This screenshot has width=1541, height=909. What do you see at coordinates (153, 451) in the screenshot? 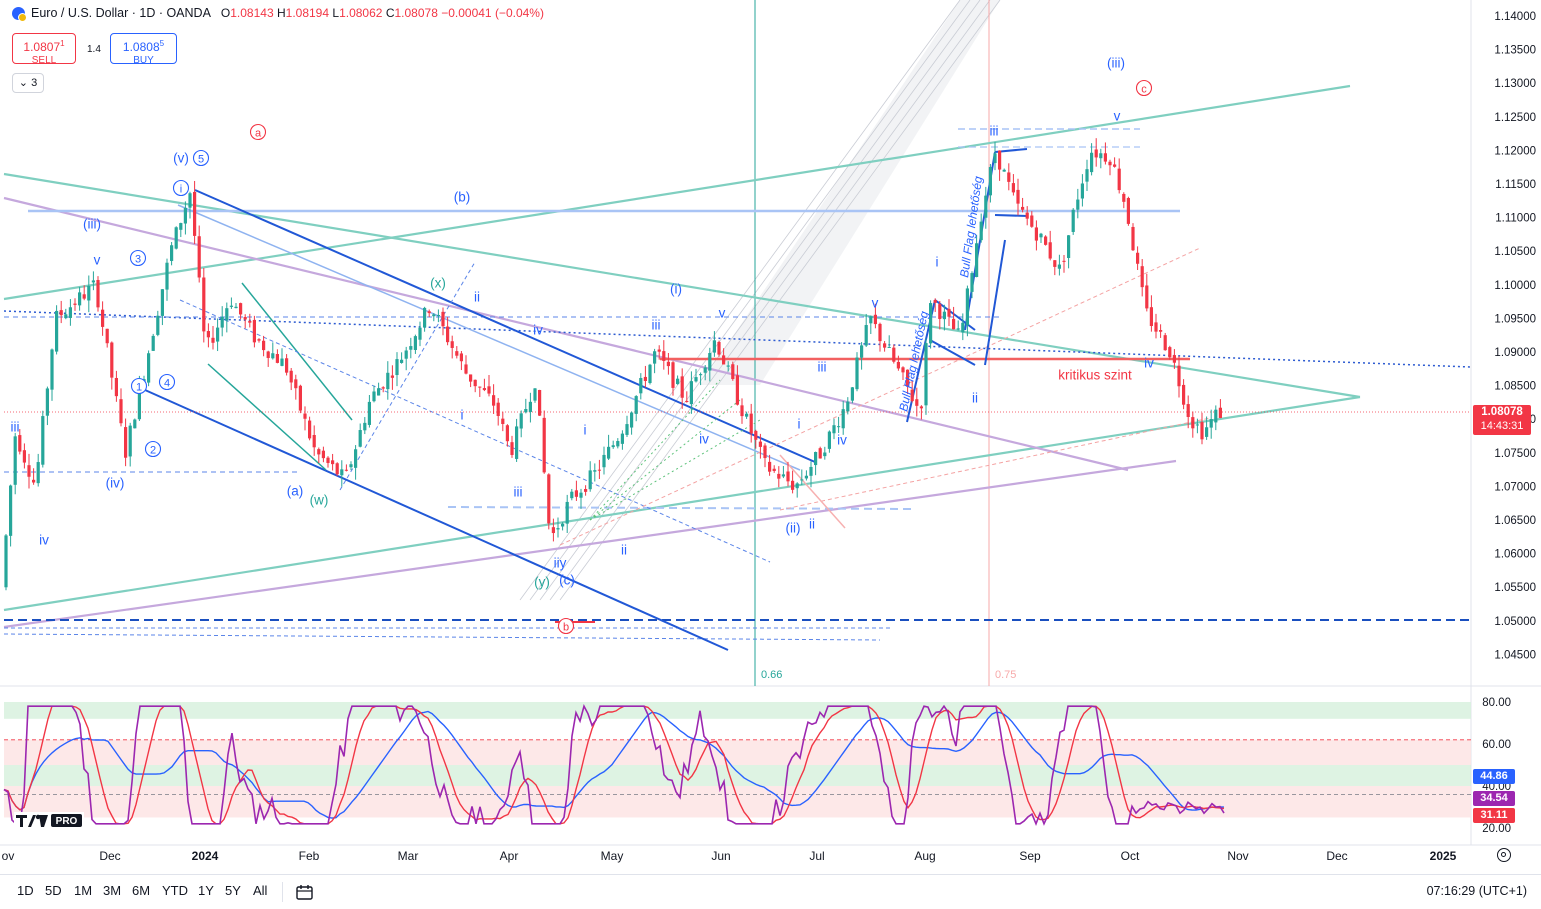
I see `wave-label: 2` at bounding box center [153, 451].